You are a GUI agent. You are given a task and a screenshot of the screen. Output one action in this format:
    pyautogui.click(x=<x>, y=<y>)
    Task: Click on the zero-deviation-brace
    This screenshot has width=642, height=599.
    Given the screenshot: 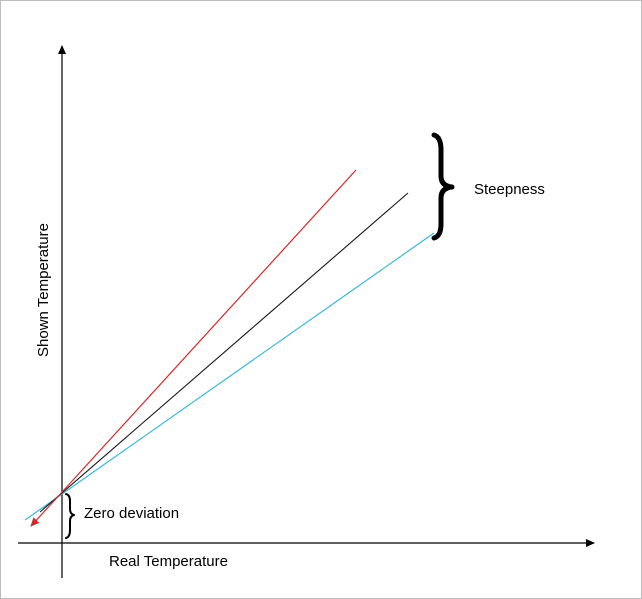 What is the action you would take?
    pyautogui.click(x=70, y=516)
    